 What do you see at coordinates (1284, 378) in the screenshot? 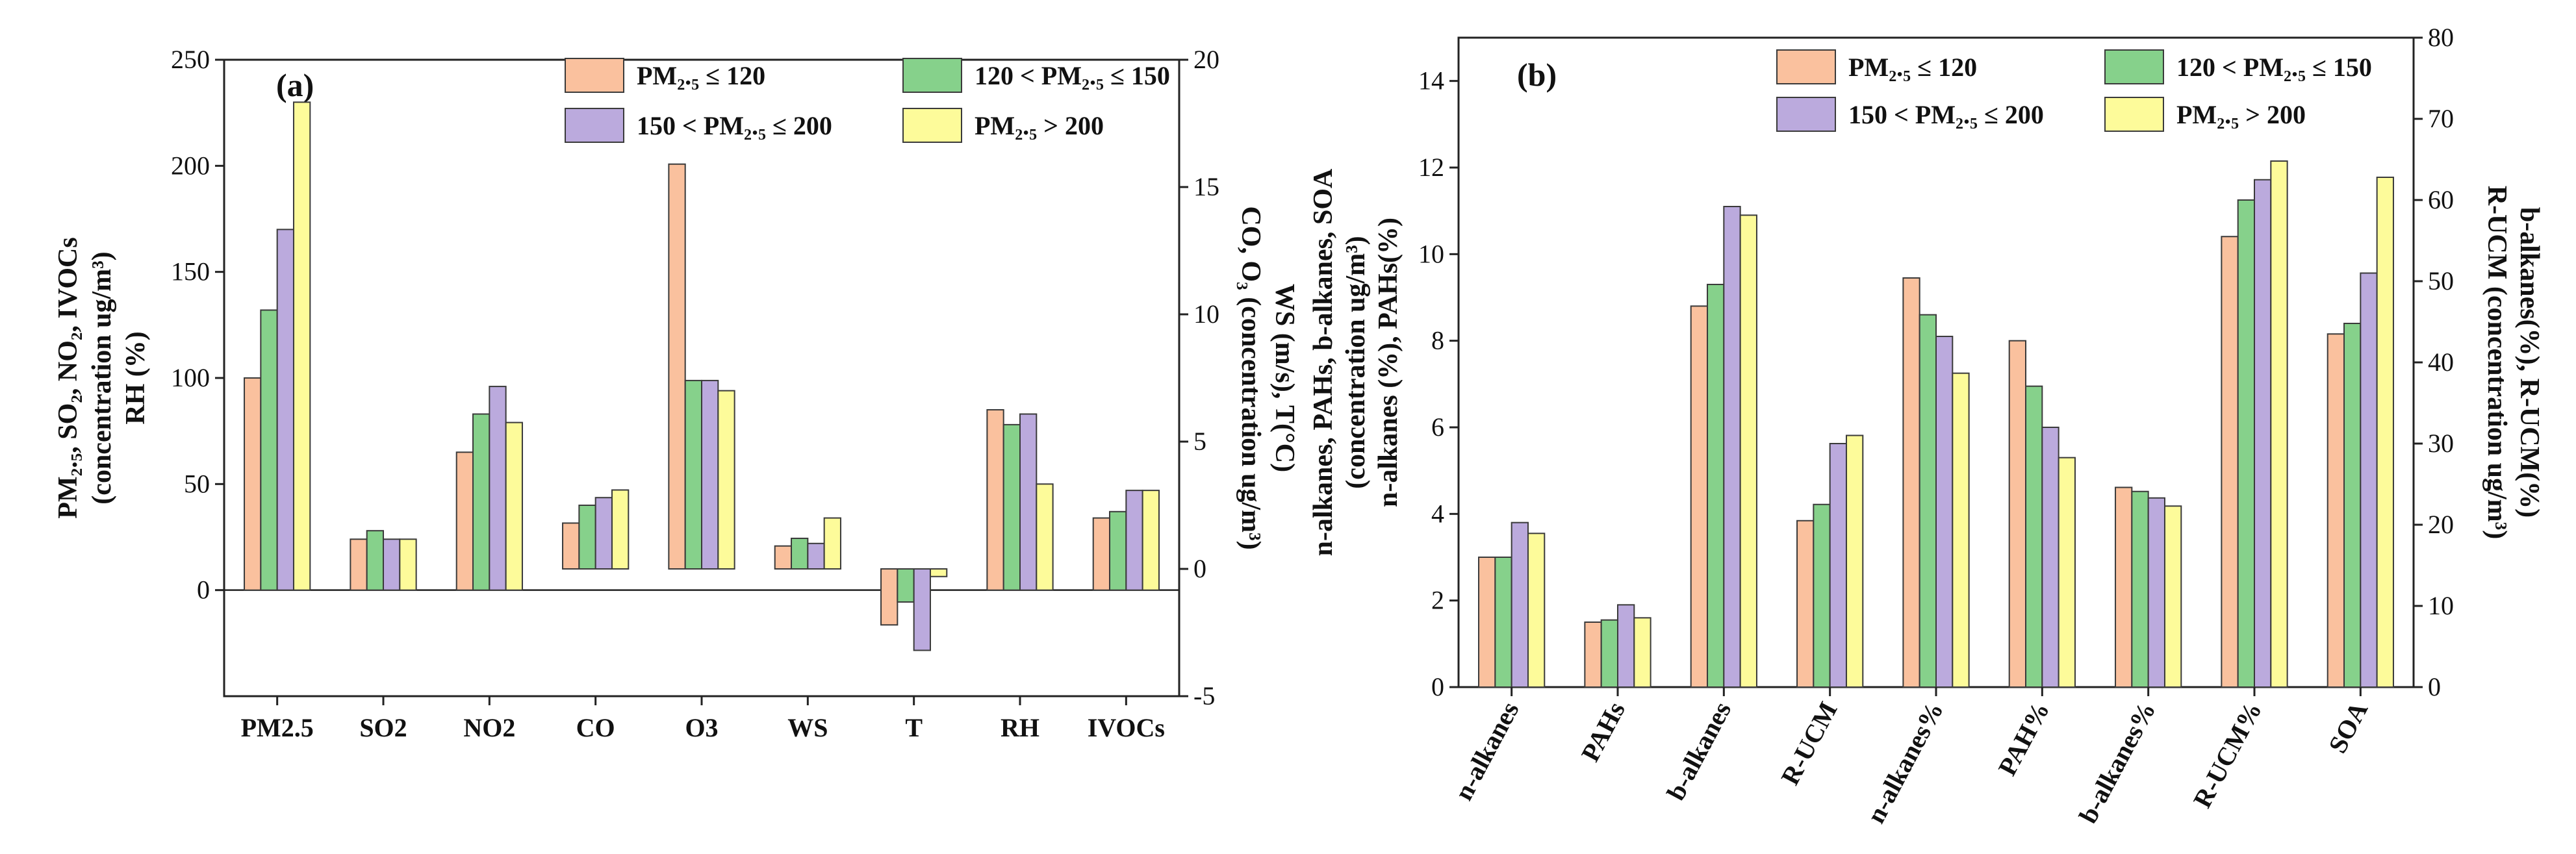
I see `panel-a-right-axis-title-line2: WS (m/s), T(°C)` at bounding box center [1284, 378].